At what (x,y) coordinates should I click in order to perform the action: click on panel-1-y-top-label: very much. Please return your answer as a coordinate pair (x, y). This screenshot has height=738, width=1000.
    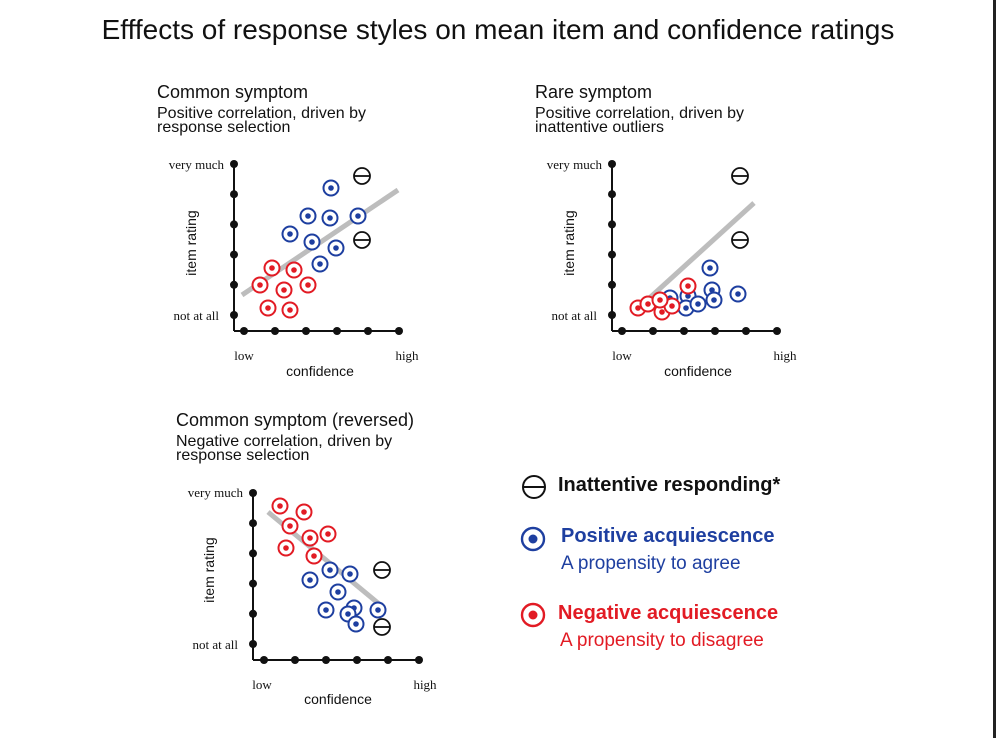
    Looking at the image, I should click on (197, 164).